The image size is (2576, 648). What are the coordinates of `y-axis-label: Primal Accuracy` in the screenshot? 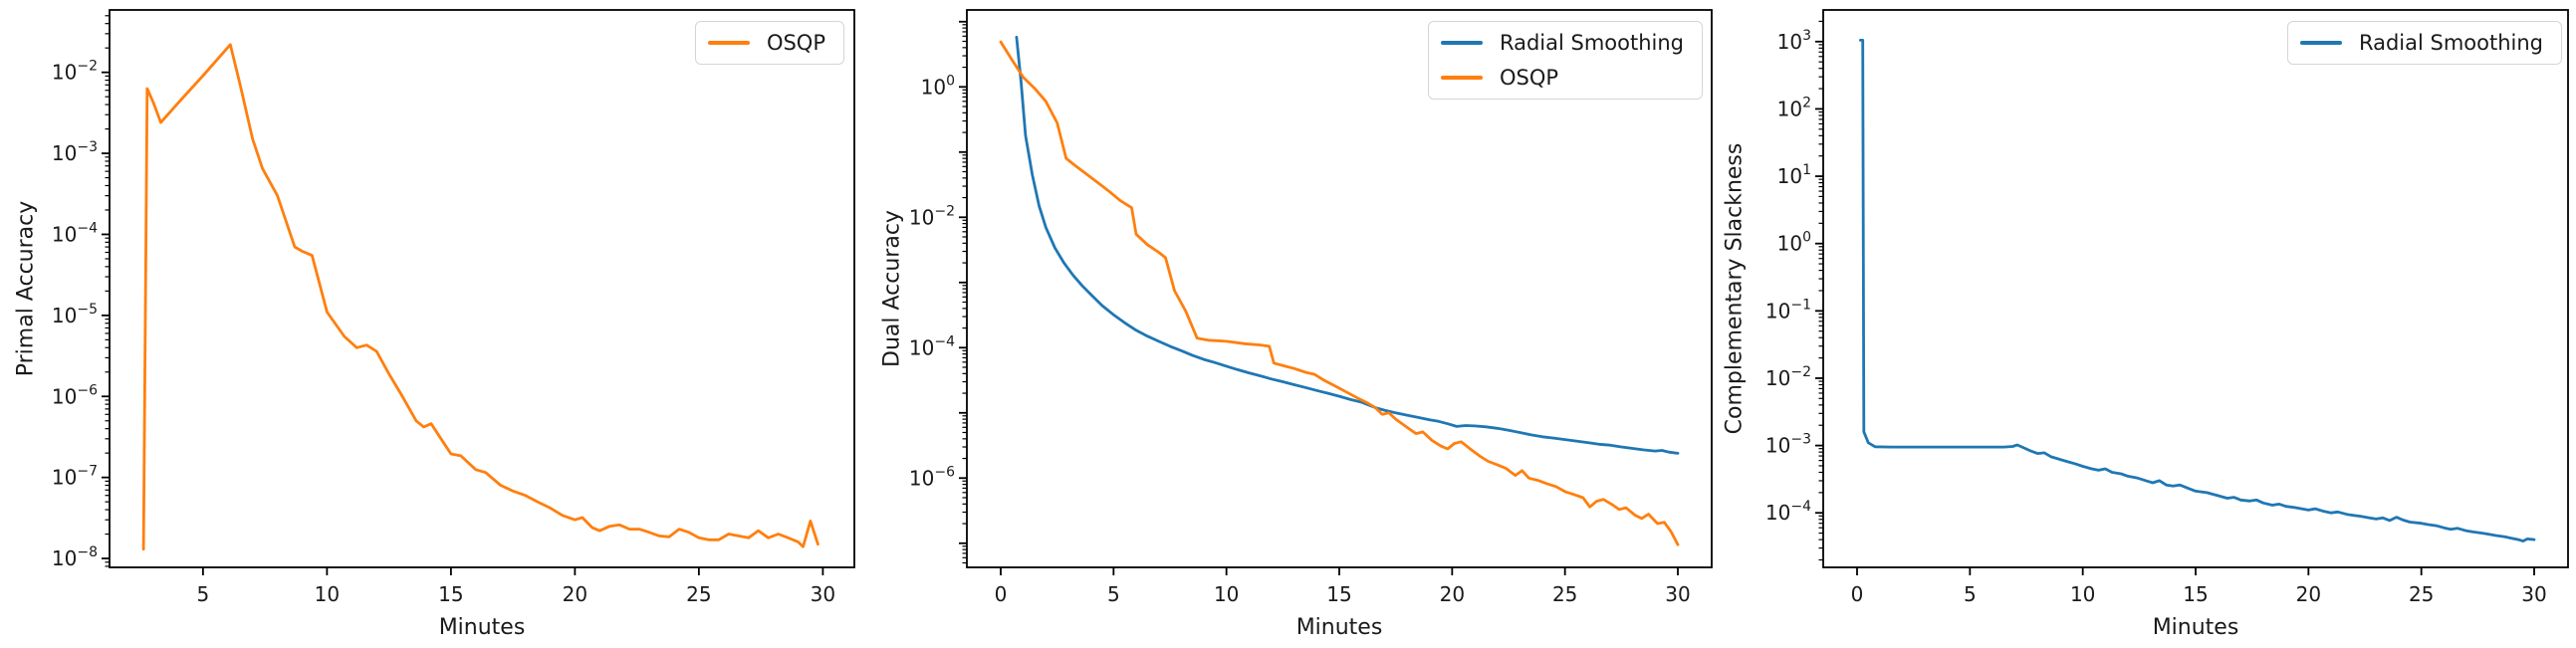 It's located at (26, 288).